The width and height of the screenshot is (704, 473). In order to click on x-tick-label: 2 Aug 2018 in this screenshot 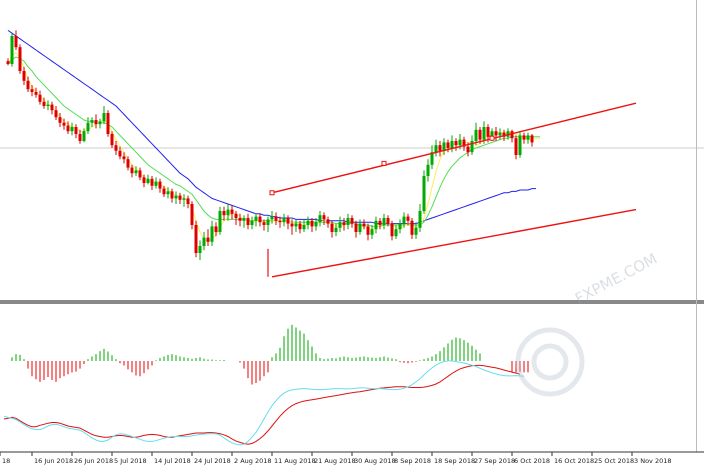, I will do `click(253, 461)`.